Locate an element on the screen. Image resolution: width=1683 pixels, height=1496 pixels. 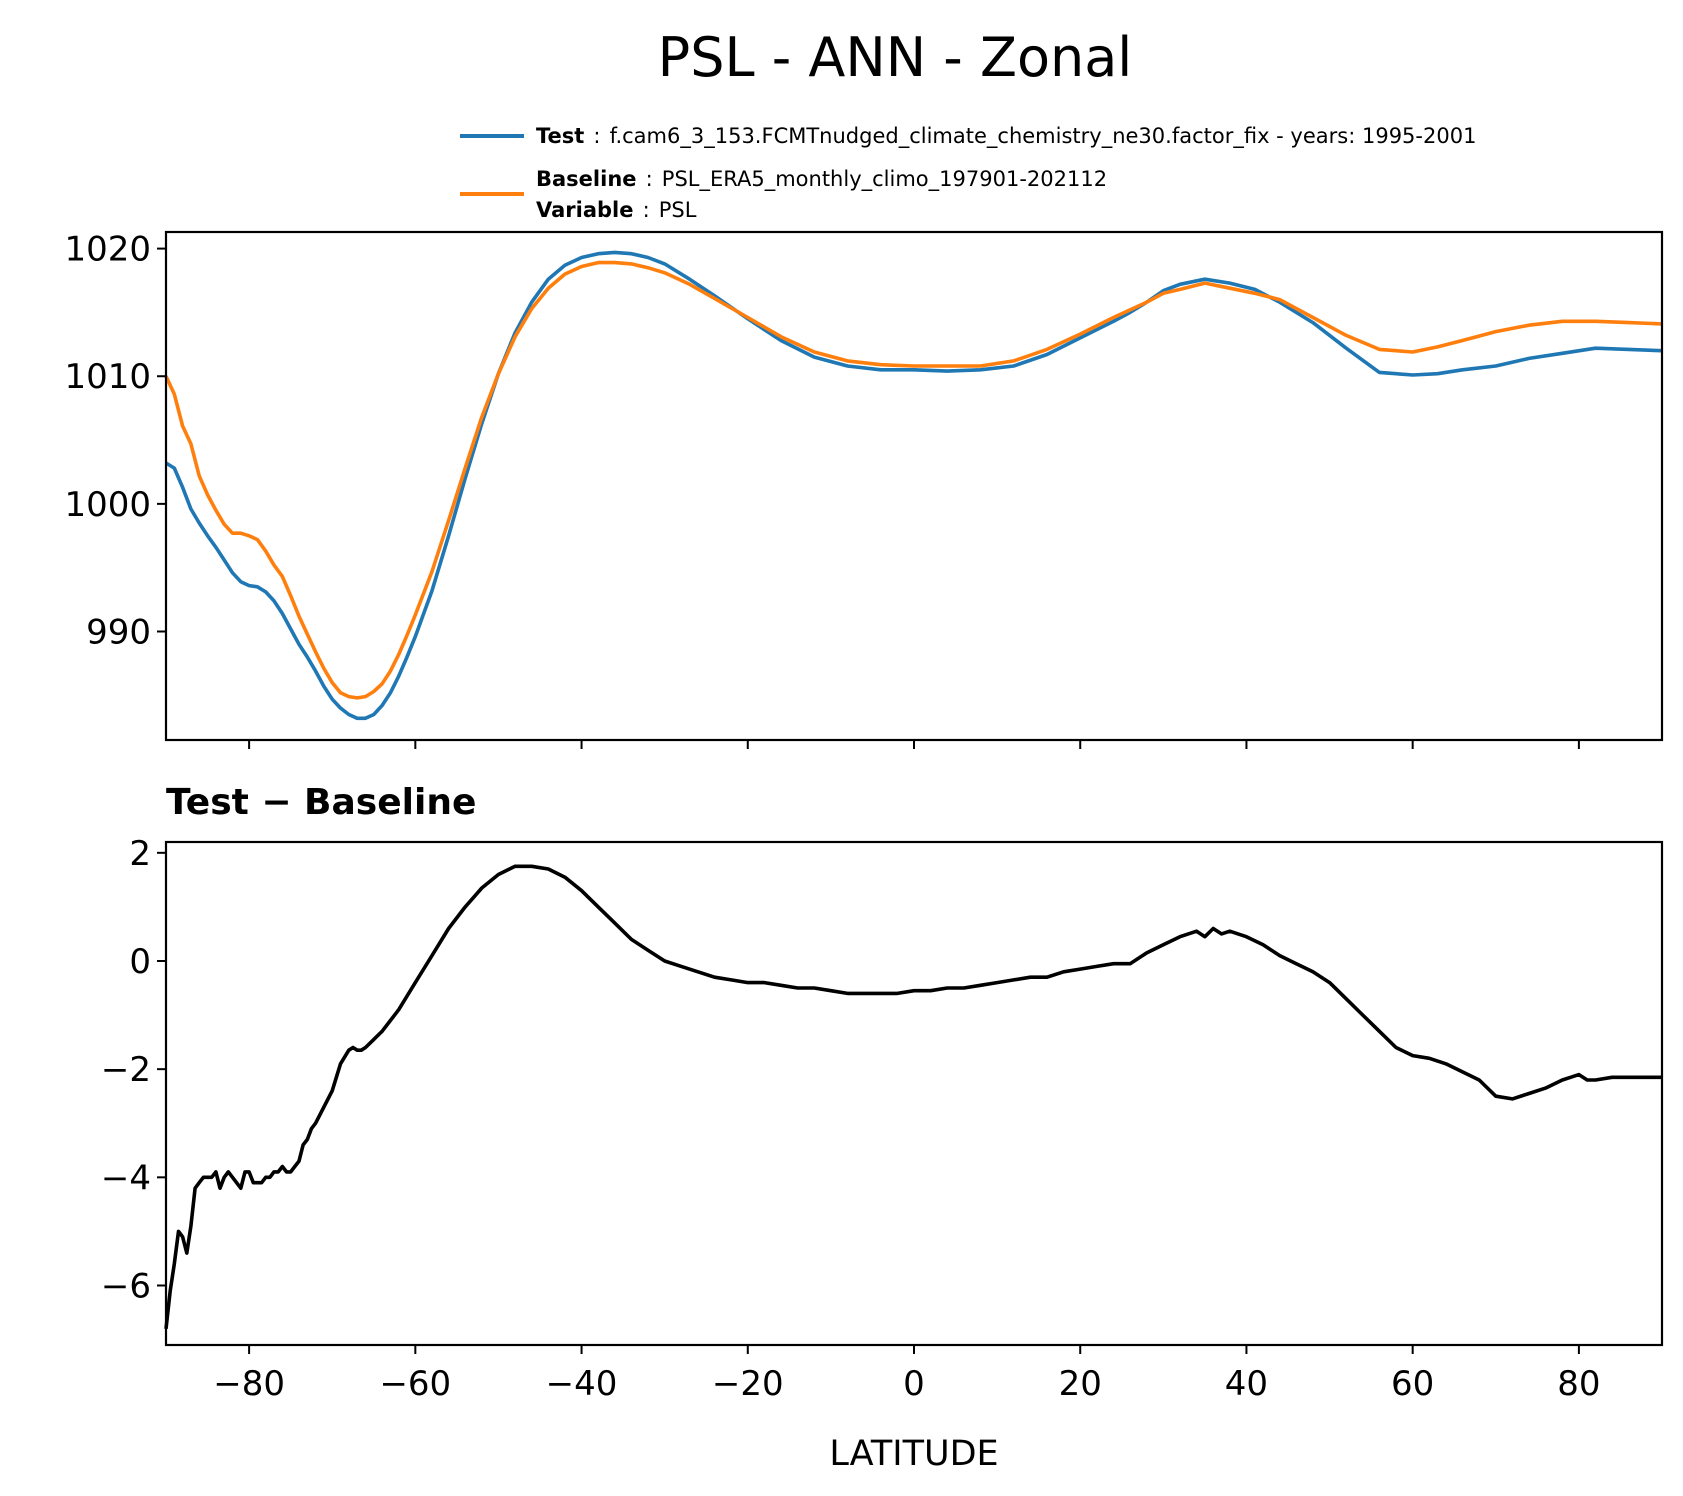
legend-variable-label: Variable : PSL is located at coordinates (616, 210).